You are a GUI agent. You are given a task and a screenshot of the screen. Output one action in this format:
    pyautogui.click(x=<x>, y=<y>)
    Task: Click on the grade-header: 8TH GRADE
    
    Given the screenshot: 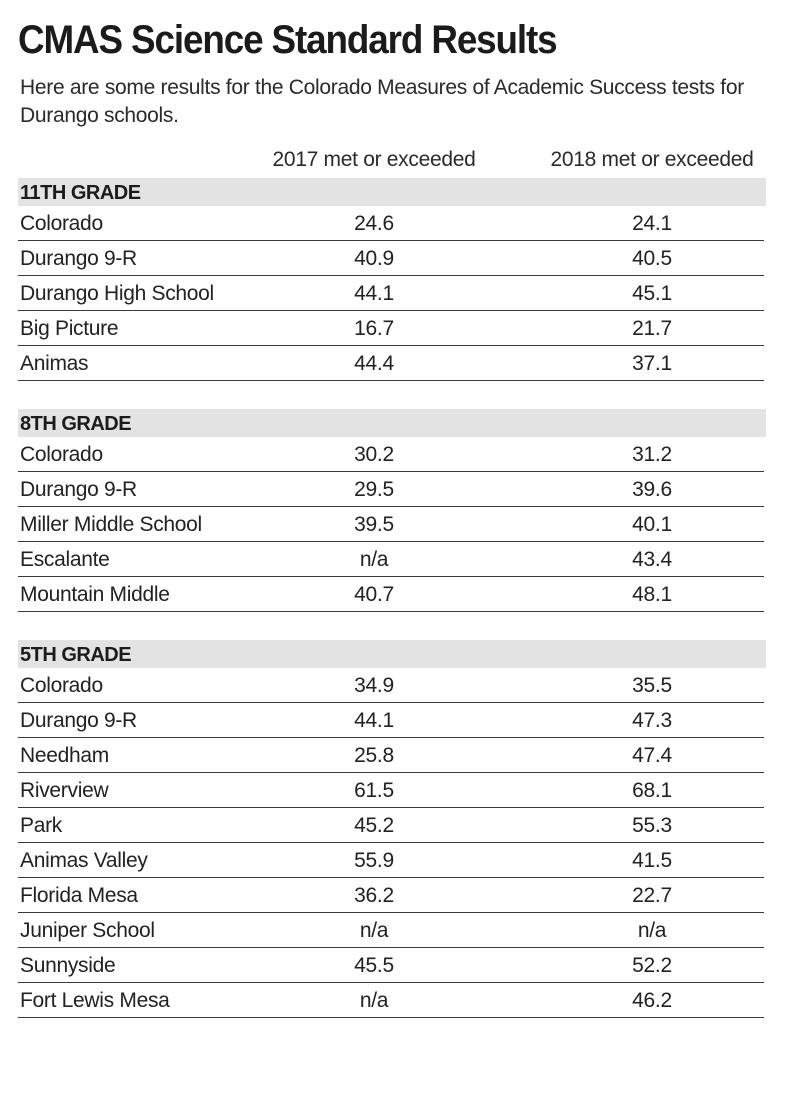 What is the action you would take?
    pyautogui.click(x=392, y=423)
    